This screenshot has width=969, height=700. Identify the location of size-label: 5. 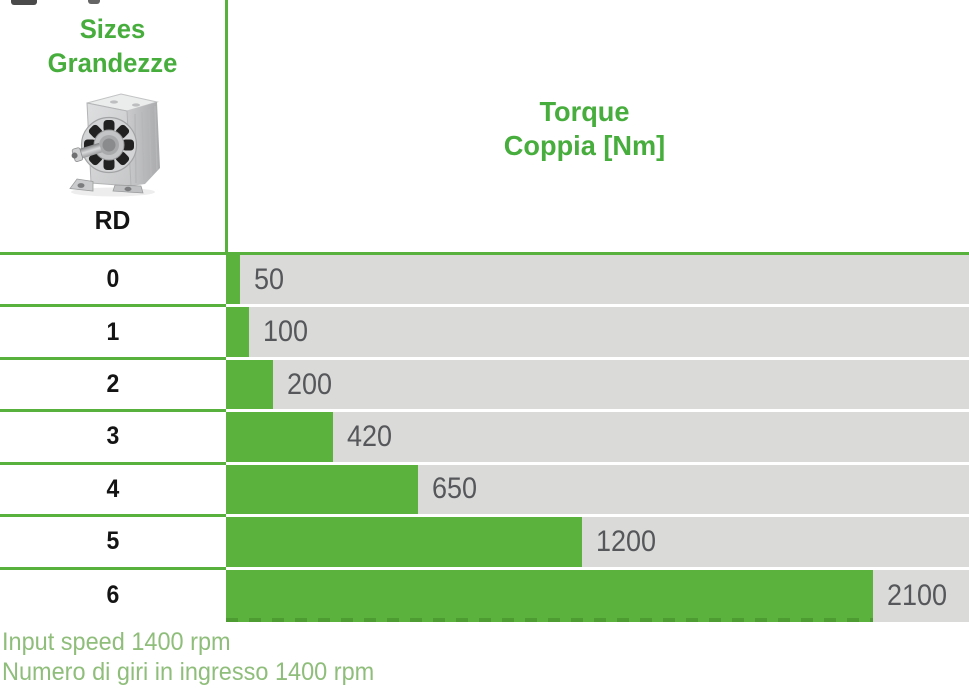
(113, 541).